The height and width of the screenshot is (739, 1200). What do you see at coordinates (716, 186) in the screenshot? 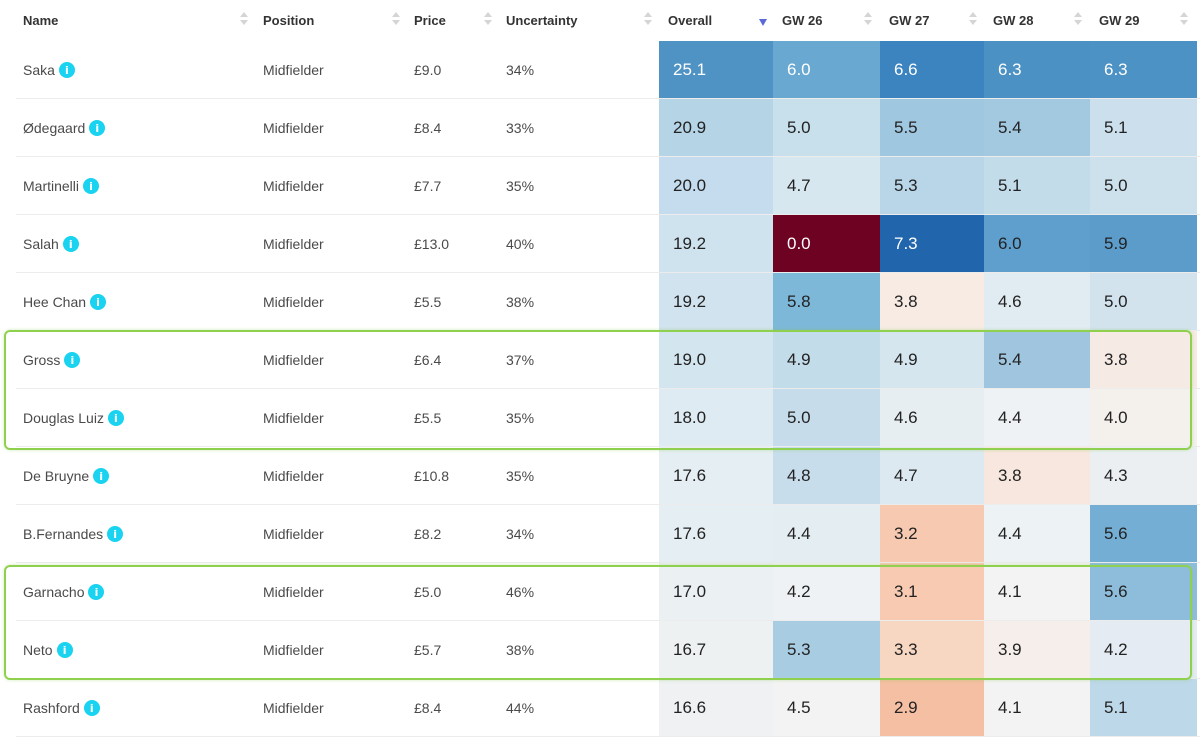
I see `overall-points-cell: 20.0` at bounding box center [716, 186].